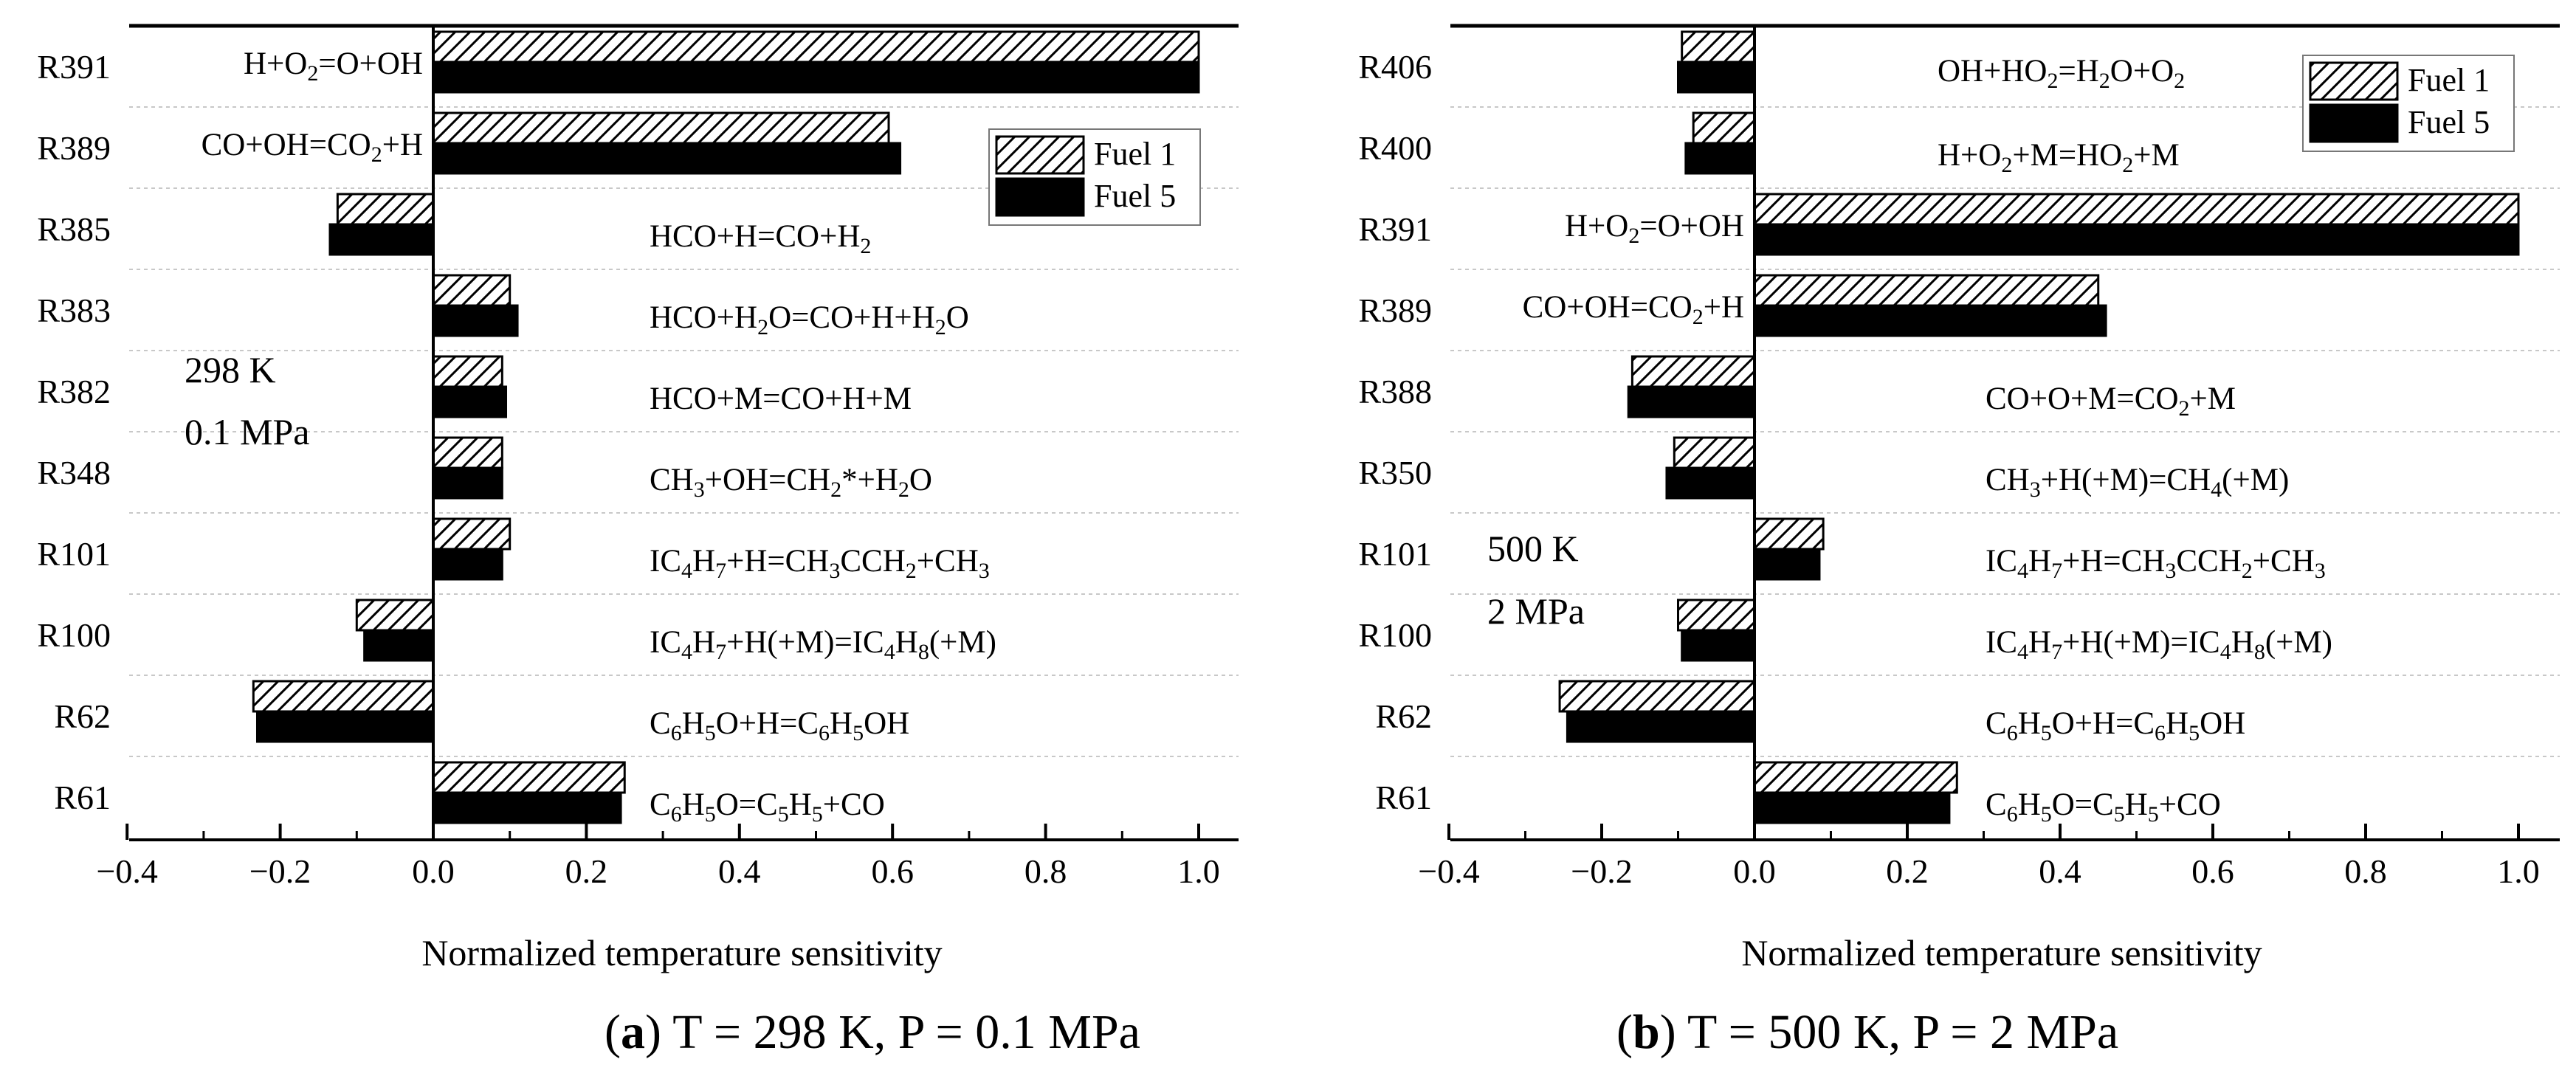 Image resolution: width=2576 pixels, height=1076 pixels. What do you see at coordinates (74, 473) in the screenshot?
I see `reaction-id: R348` at bounding box center [74, 473].